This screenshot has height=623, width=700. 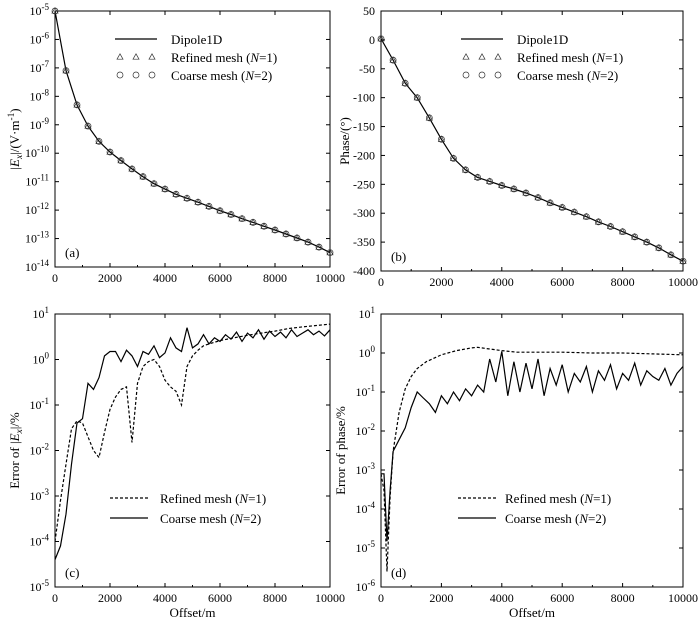 What do you see at coordinates (367, 69) in the screenshot?
I see `y-tick-label: -50` at bounding box center [367, 69].